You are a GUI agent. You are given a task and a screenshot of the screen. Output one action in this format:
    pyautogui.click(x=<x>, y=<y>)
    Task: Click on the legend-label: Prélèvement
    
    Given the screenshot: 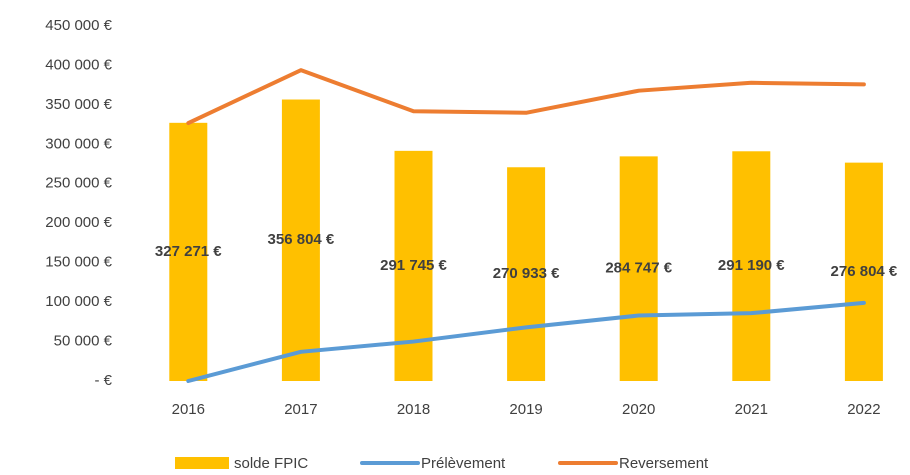 What is the action you would take?
    pyautogui.click(x=463, y=463)
    